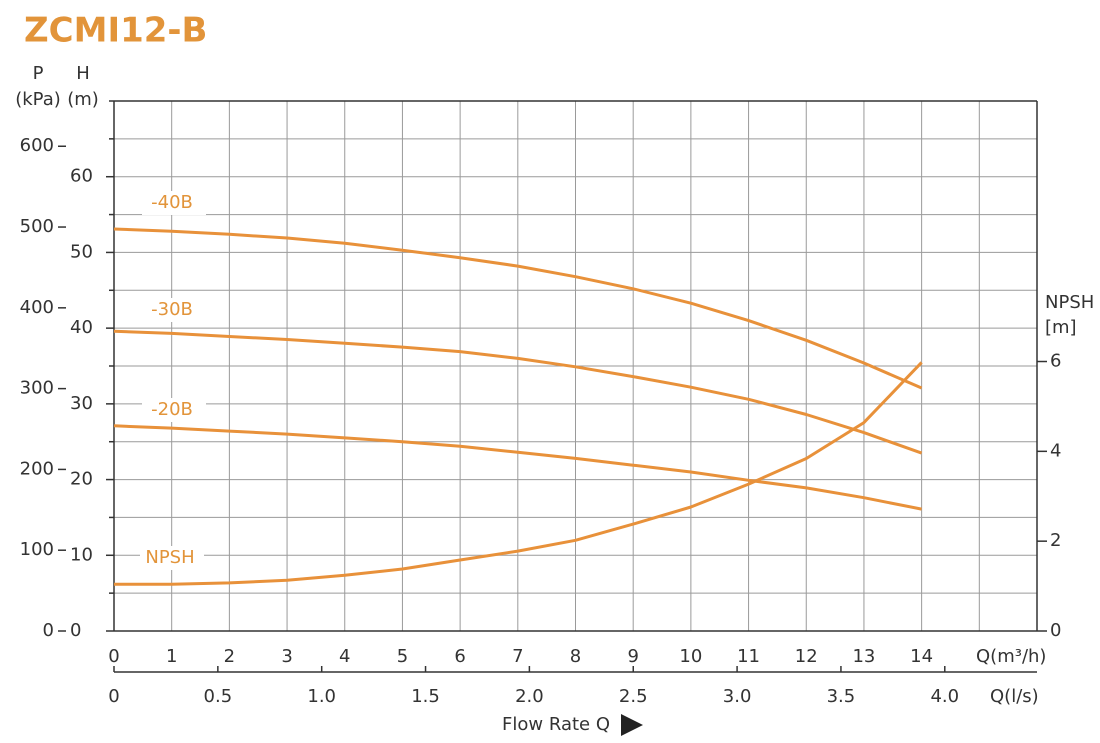 Image resolution: width=1100 pixels, height=743 pixels. What do you see at coordinates (37, 468) in the screenshot?
I see `p-tick-label: 200` at bounding box center [37, 468].